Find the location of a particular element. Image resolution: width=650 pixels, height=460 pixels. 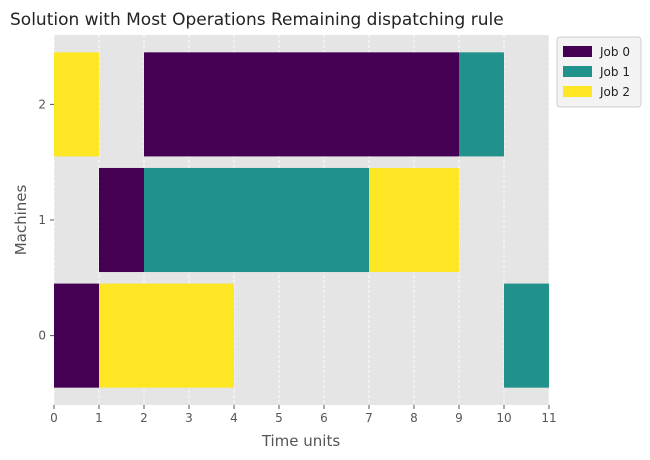

x-tick-label: 0 is located at coordinates (54, 418).